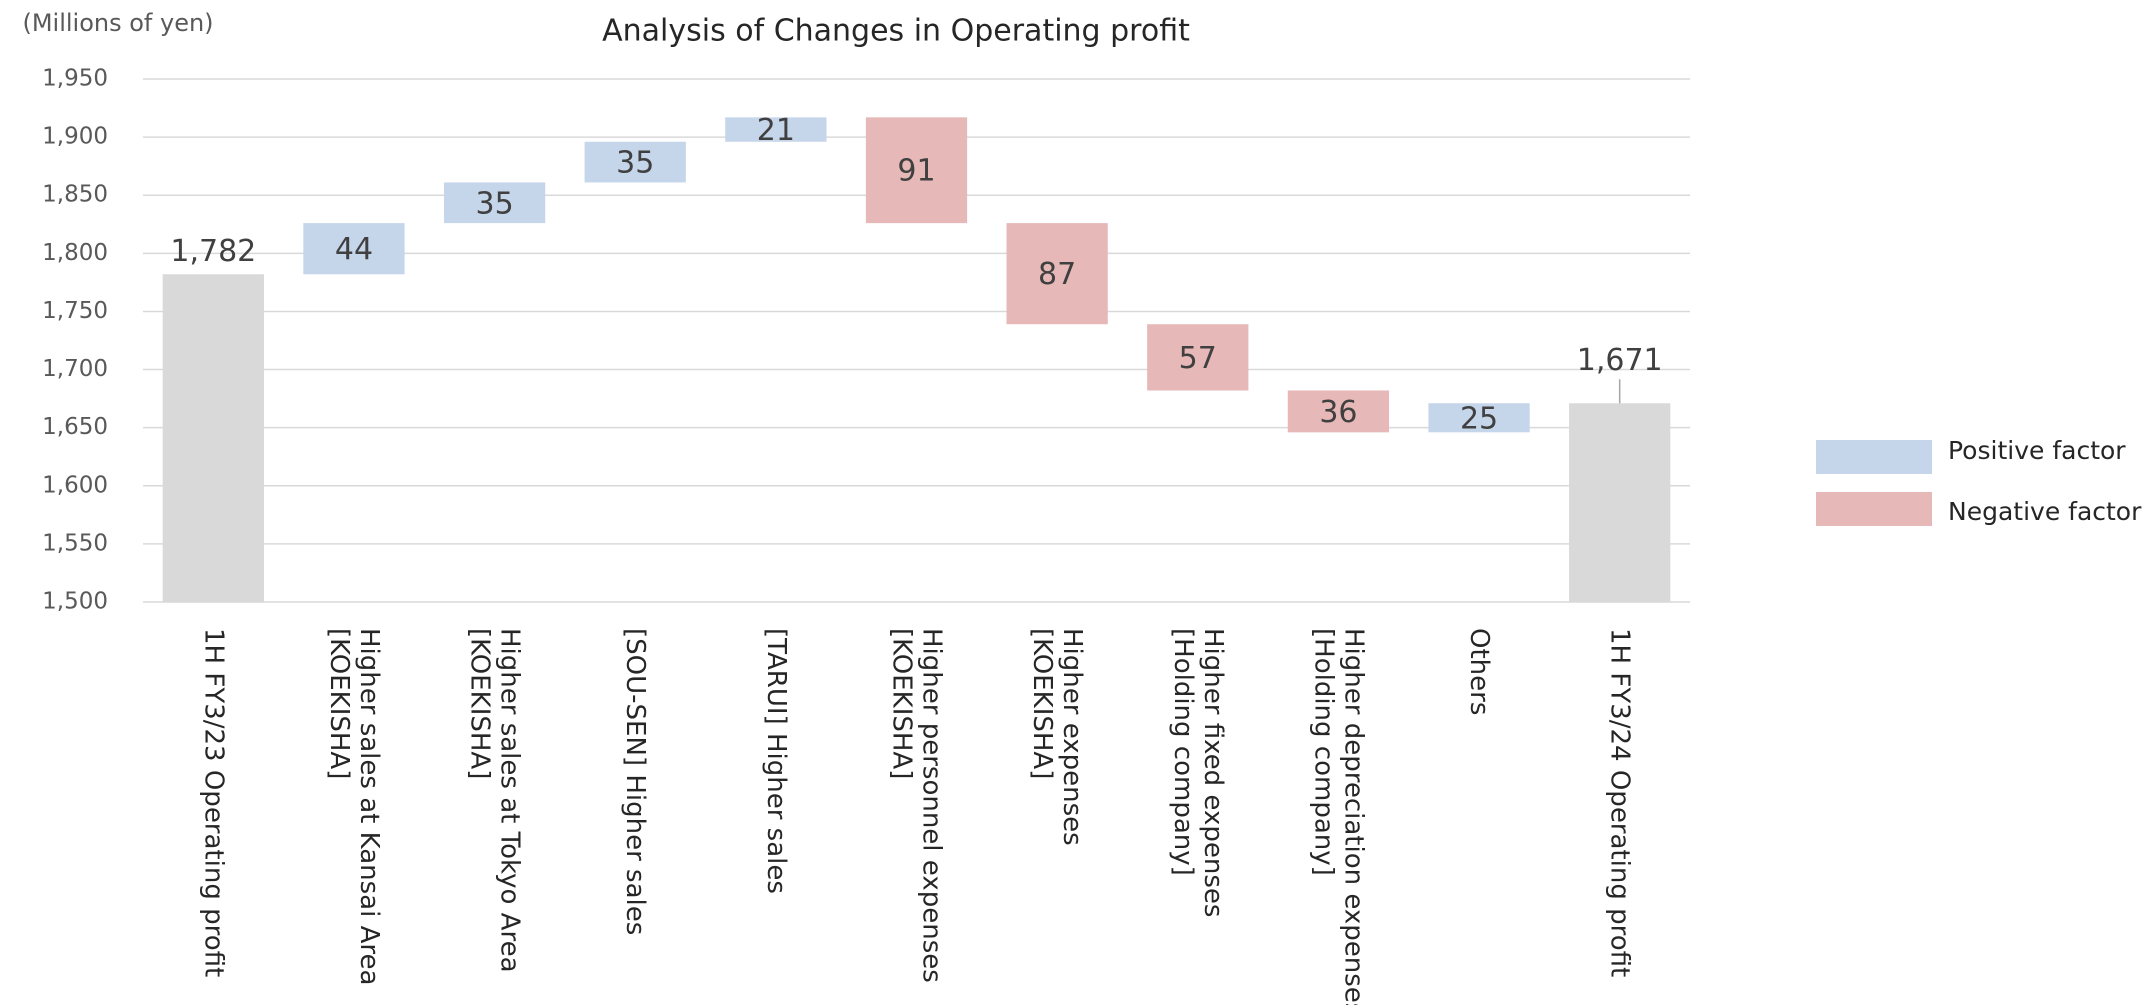 This screenshot has height=1005, width=2153. What do you see at coordinates (75, 311) in the screenshot?
I see `y-tick-label: 1,750` at bounding box center [75, 311].